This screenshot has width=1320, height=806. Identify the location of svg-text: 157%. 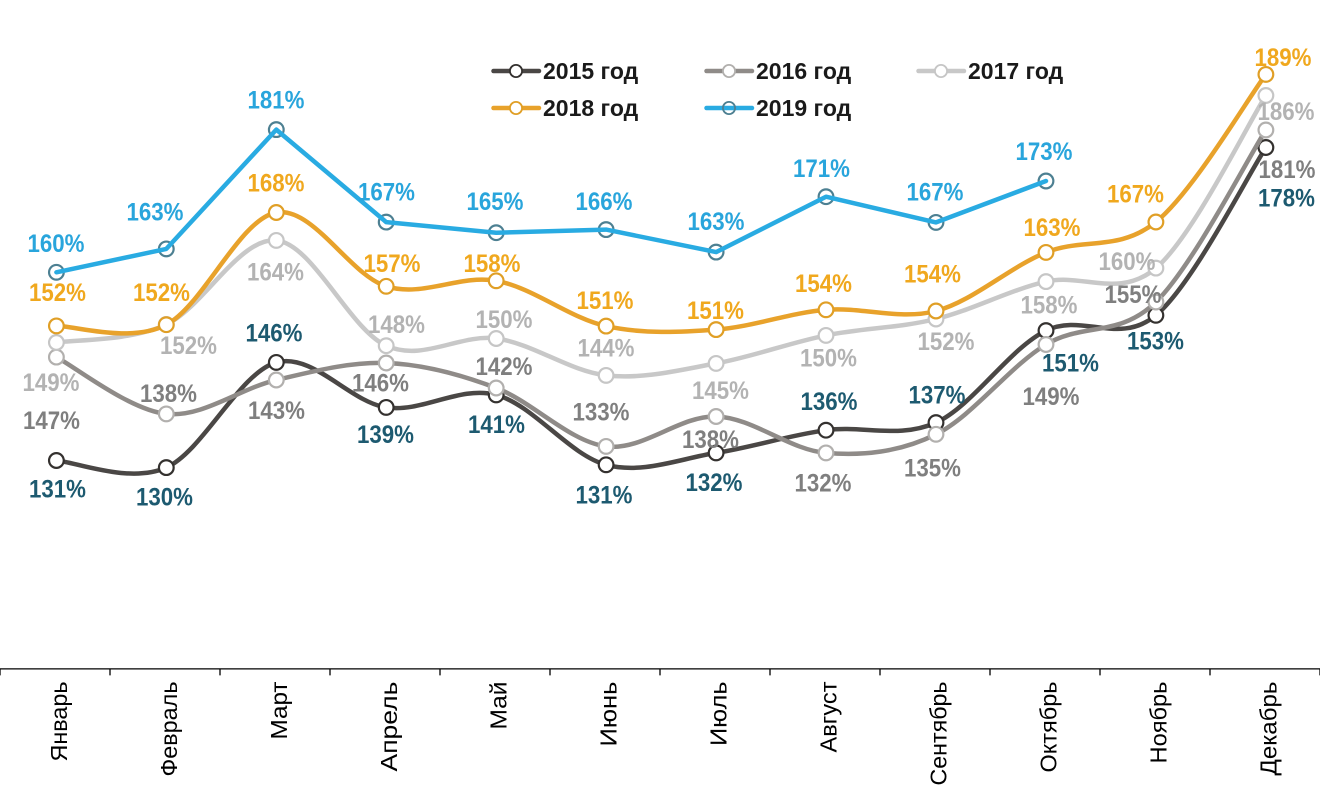
(392, 264).